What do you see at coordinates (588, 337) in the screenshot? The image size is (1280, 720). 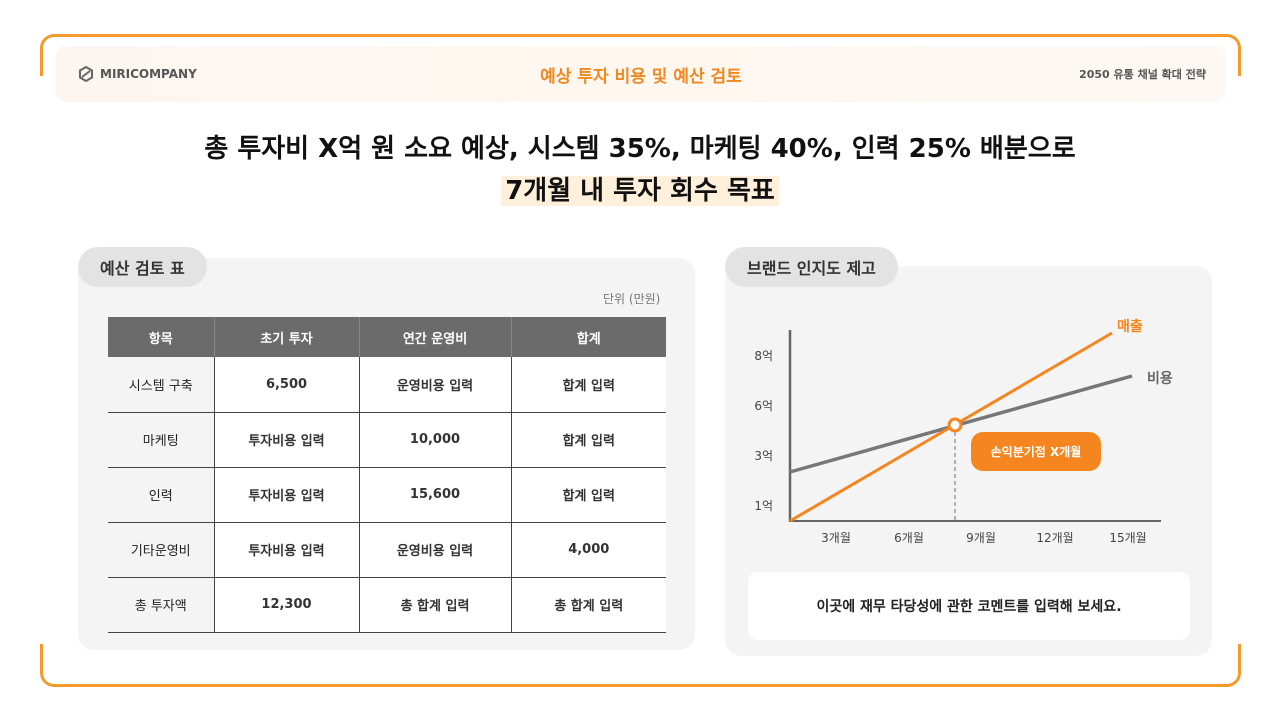 I see `column-header: 합계` at bounding box center [588, 337].